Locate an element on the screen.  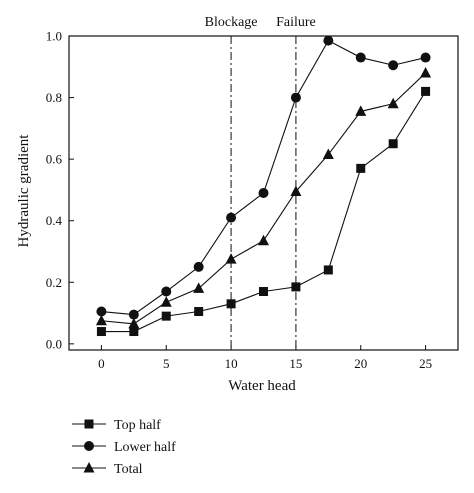
y-tick-label: 1.0 is located at coordinates (54, 36).